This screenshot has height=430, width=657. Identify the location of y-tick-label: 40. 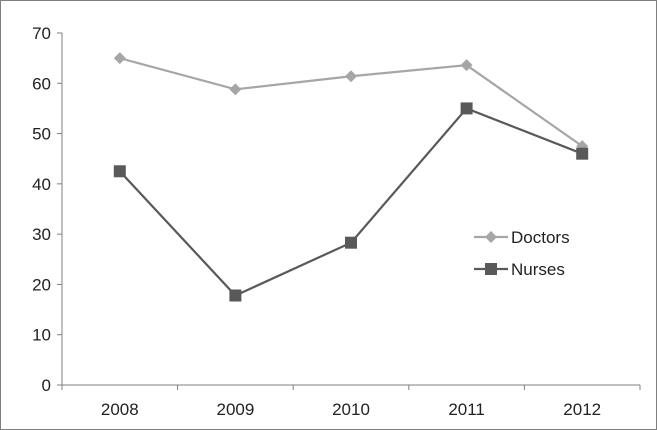
(41, 184).